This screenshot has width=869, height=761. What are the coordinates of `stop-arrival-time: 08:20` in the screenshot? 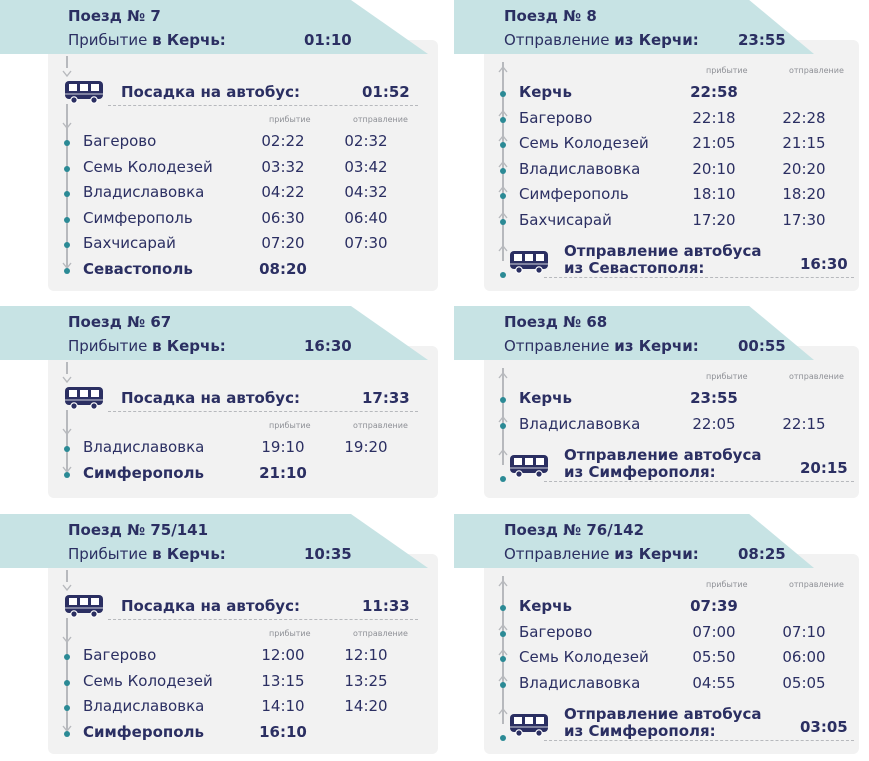 It's located at (283, 268).